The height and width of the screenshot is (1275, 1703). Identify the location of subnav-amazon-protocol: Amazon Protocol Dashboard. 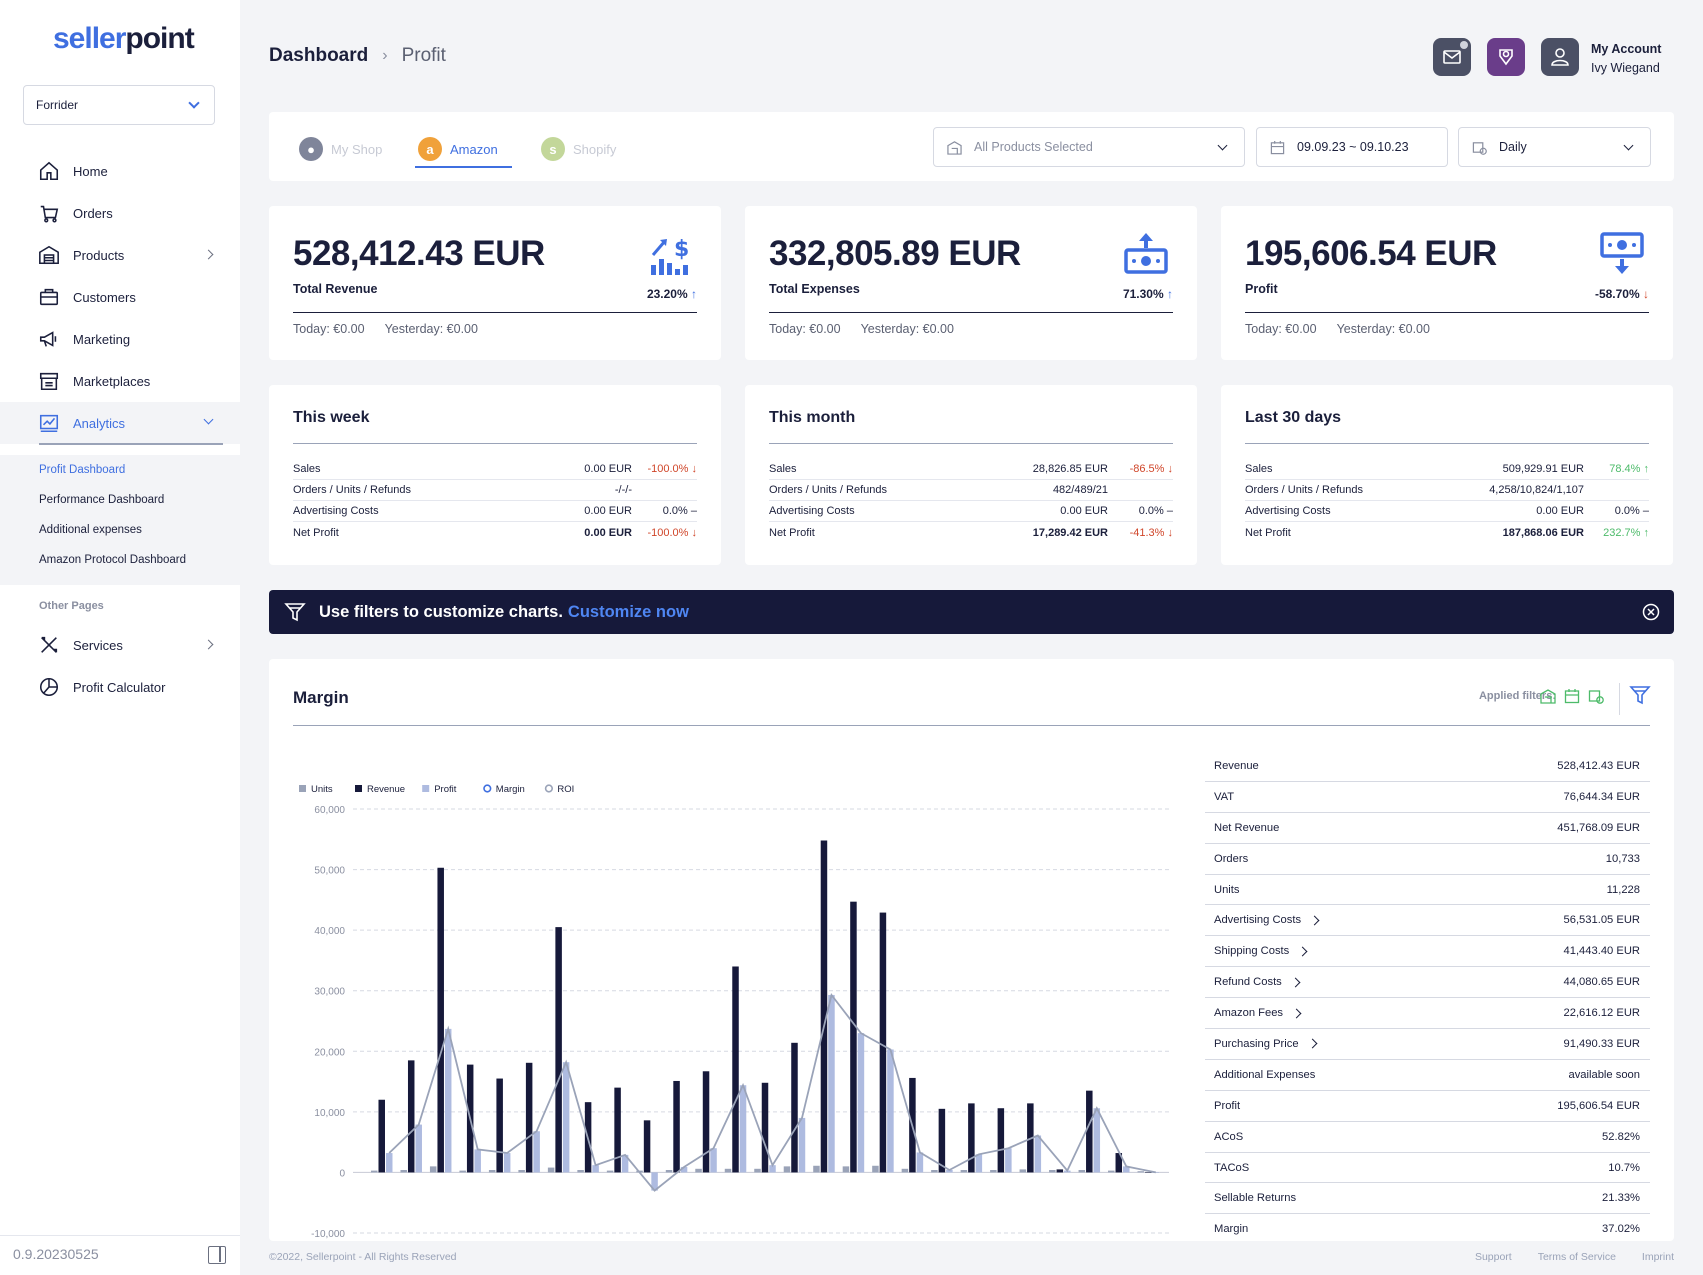
(113, 560).